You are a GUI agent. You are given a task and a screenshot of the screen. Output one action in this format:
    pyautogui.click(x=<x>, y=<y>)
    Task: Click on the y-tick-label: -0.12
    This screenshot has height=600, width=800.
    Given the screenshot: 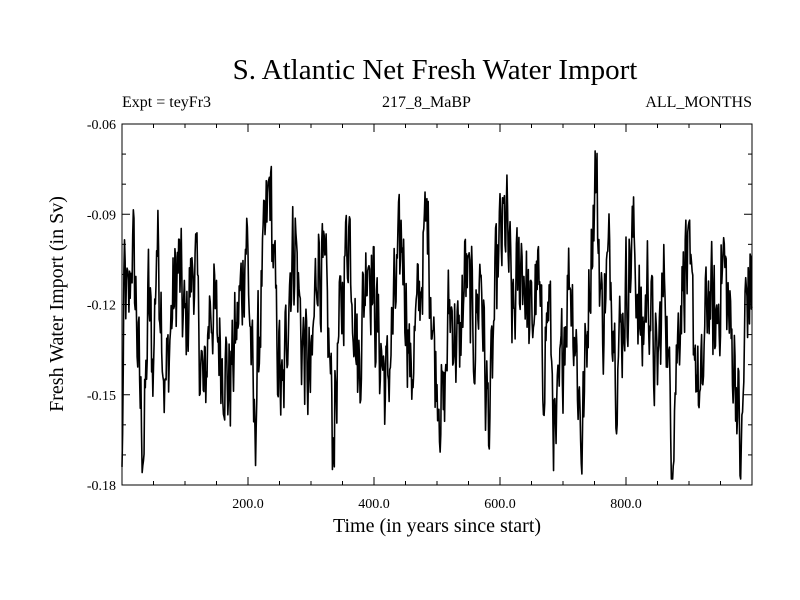 What is the action you would take?
    pyautogui.click(x=101, y=306)
    